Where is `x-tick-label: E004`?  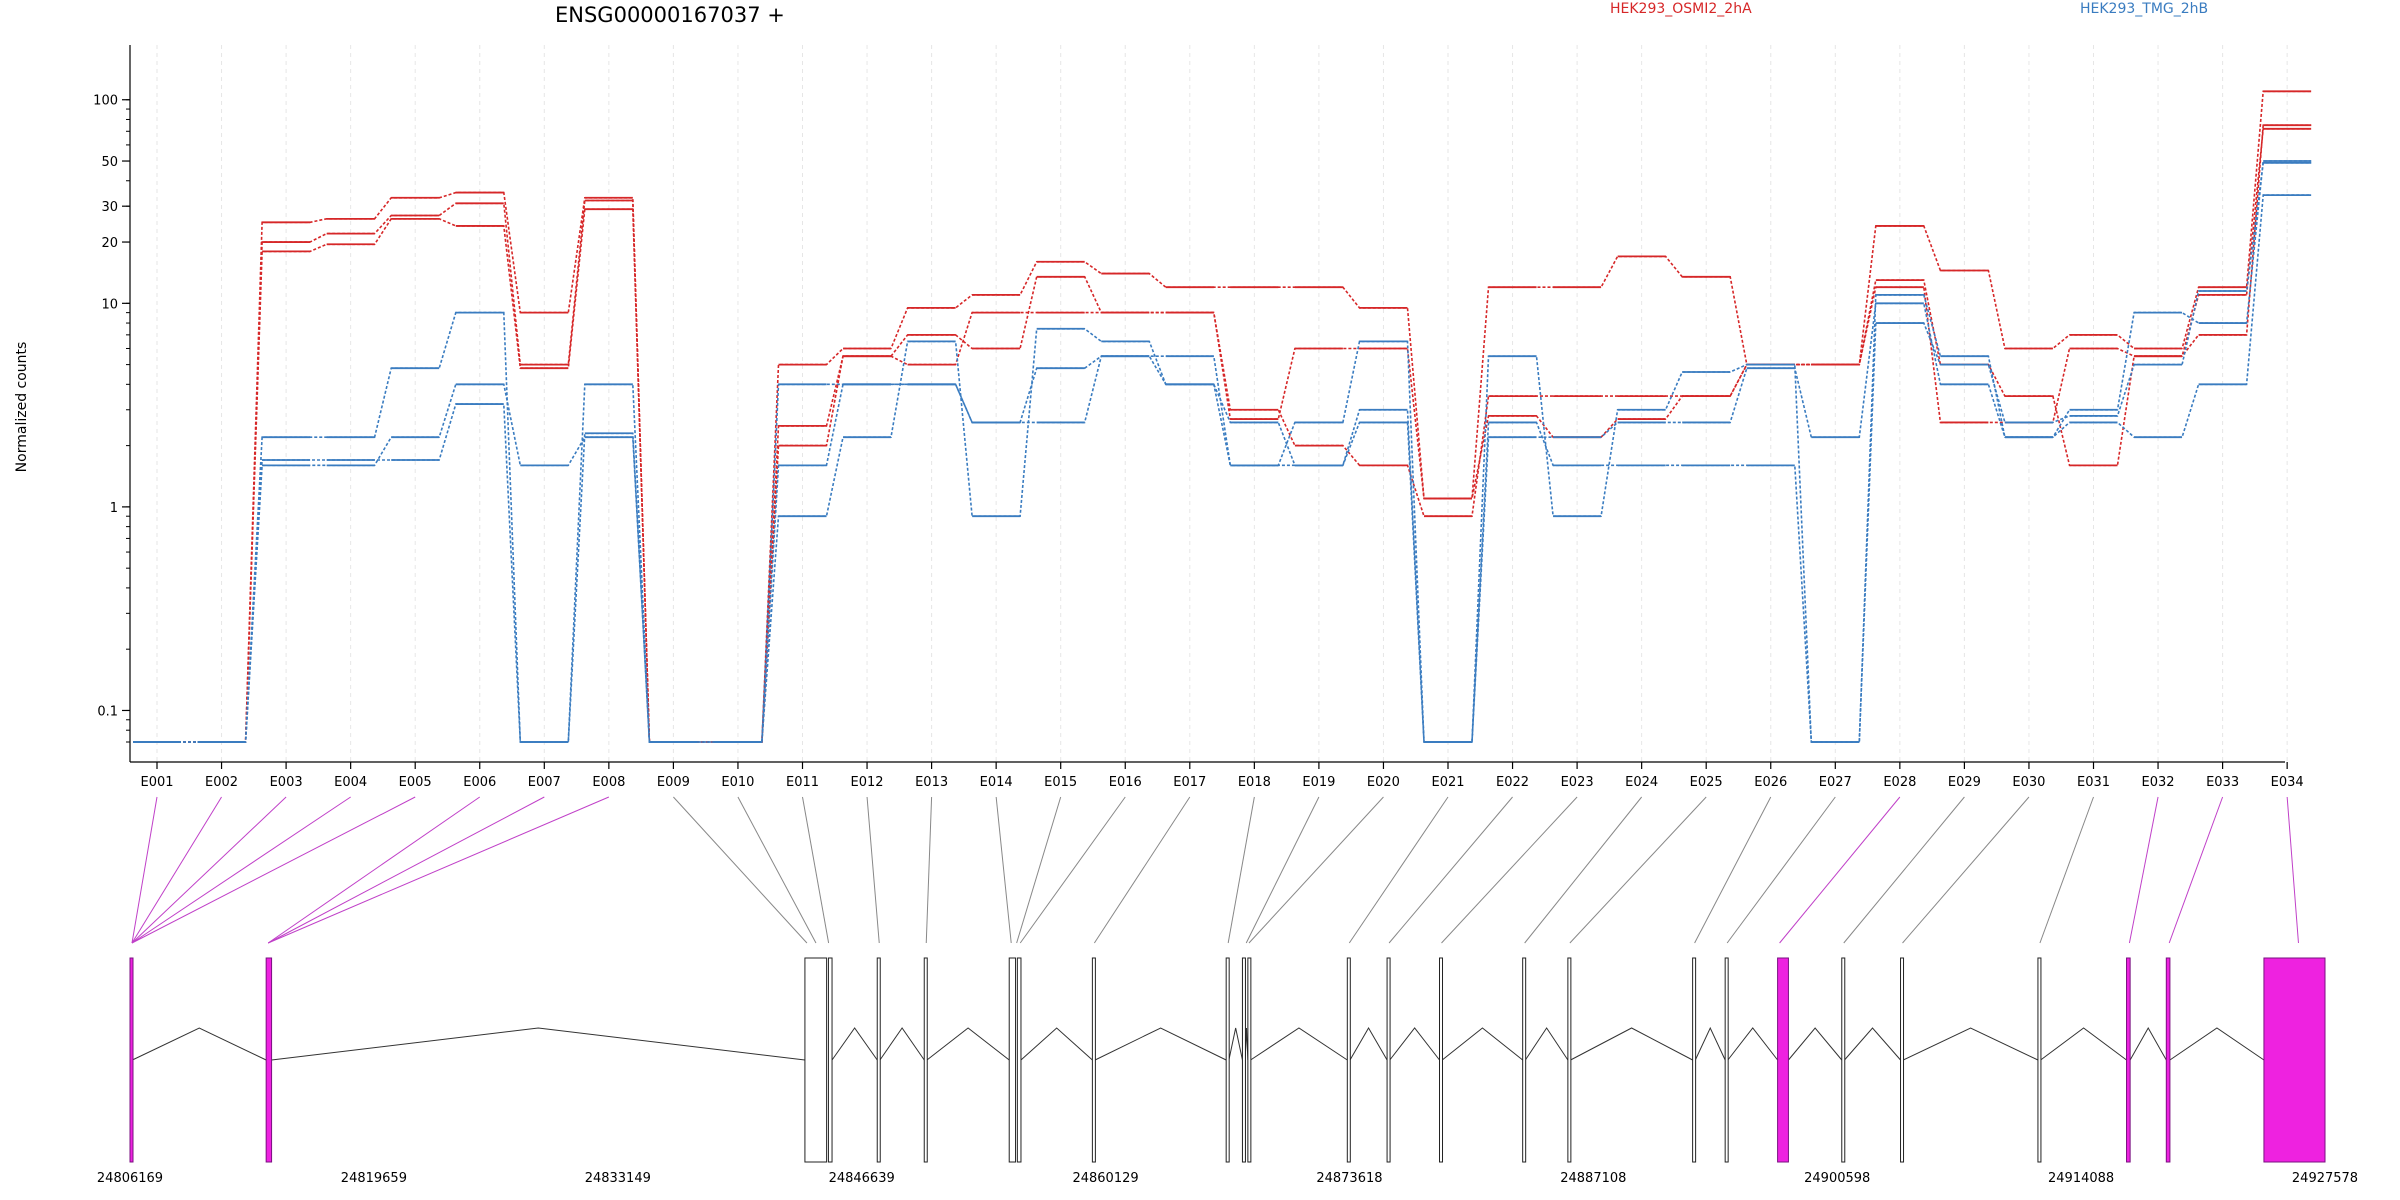
x-tick-label: E004 is located at coordinates (350, 782).